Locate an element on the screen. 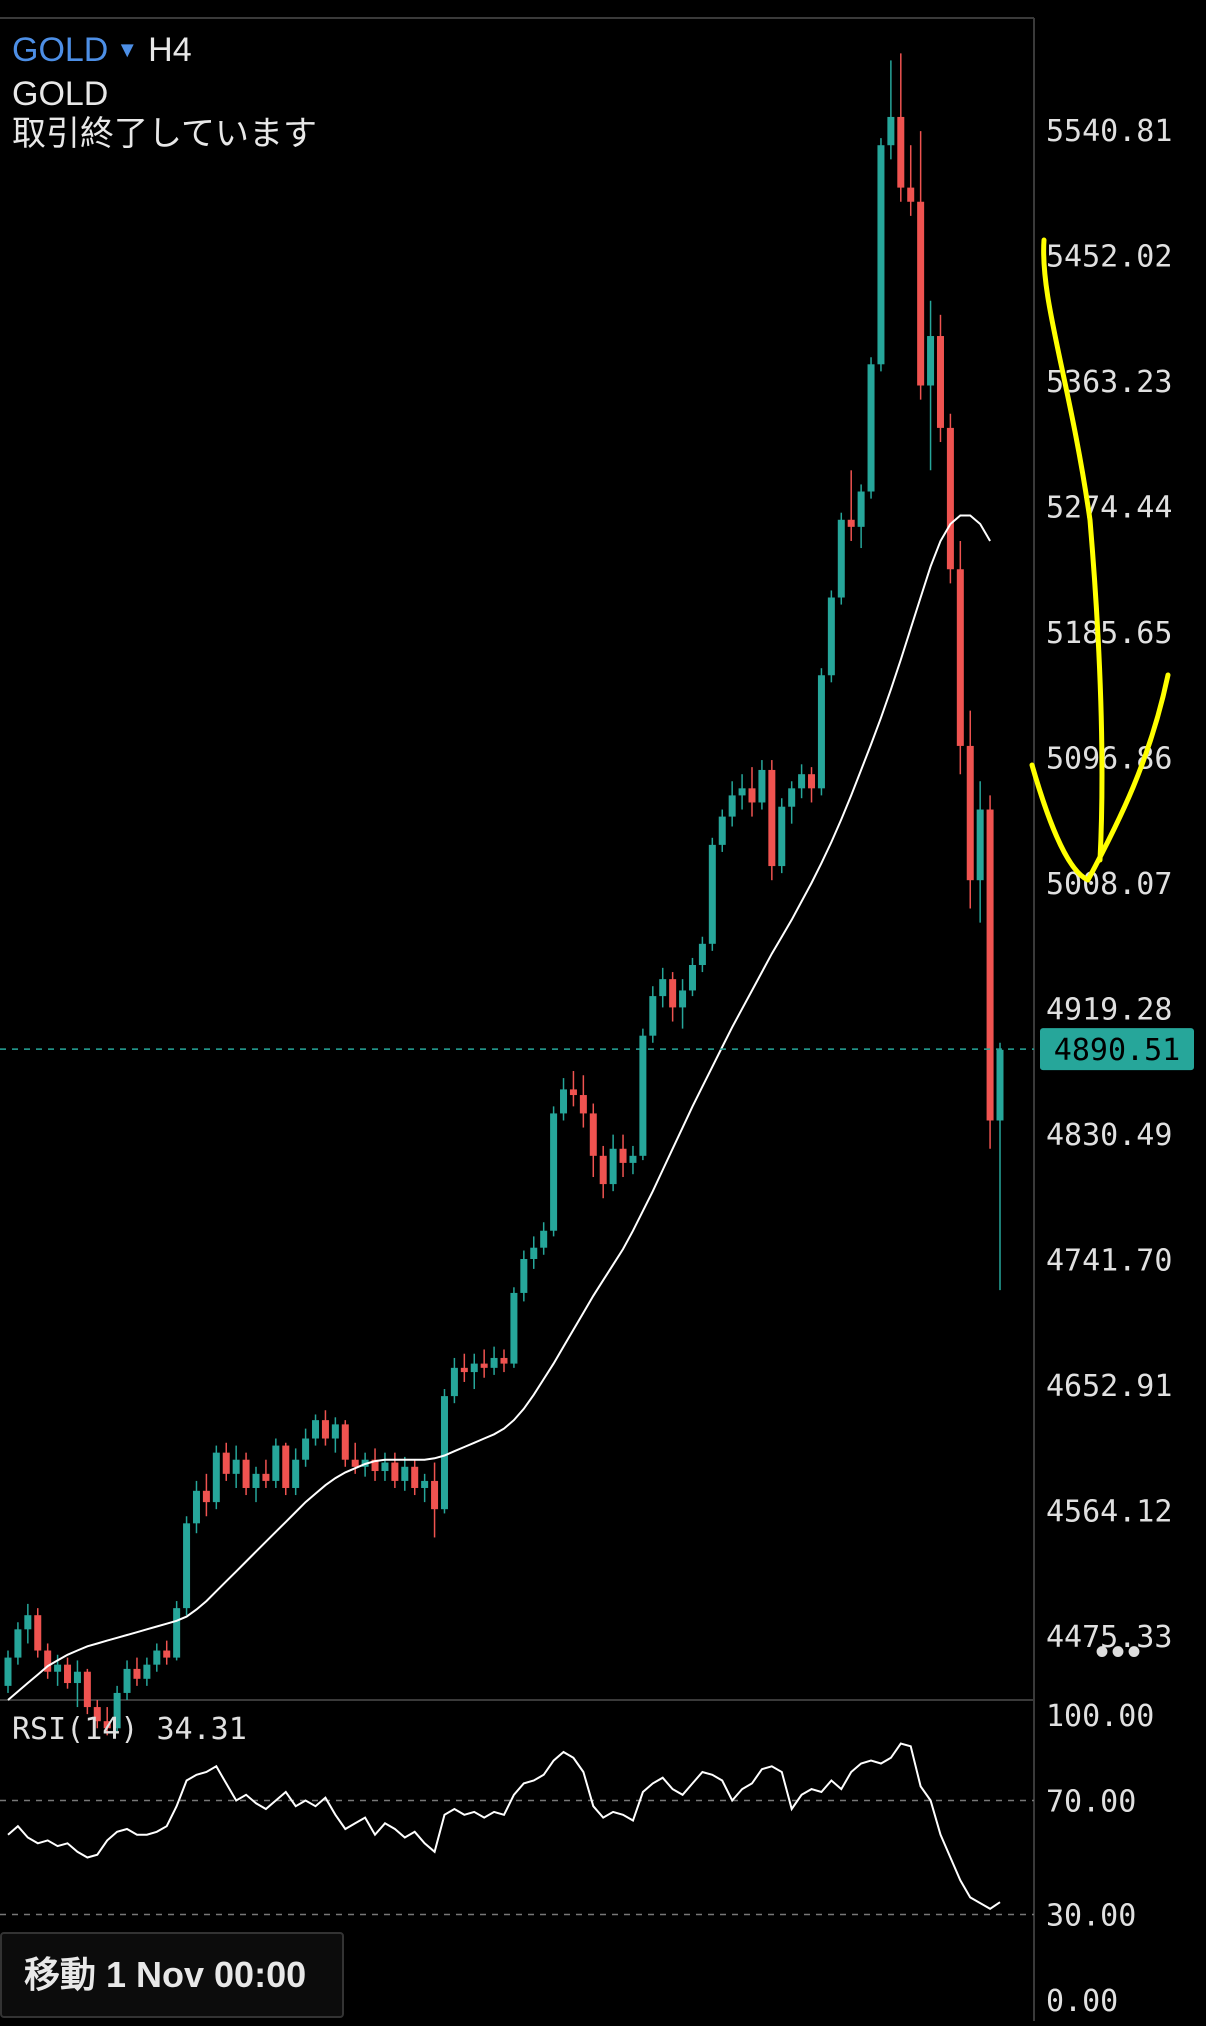 Image resolution: width=1206 pixels, height=2026 pixels. market-status: 取引終了しています is located at coordinates (164, 134).